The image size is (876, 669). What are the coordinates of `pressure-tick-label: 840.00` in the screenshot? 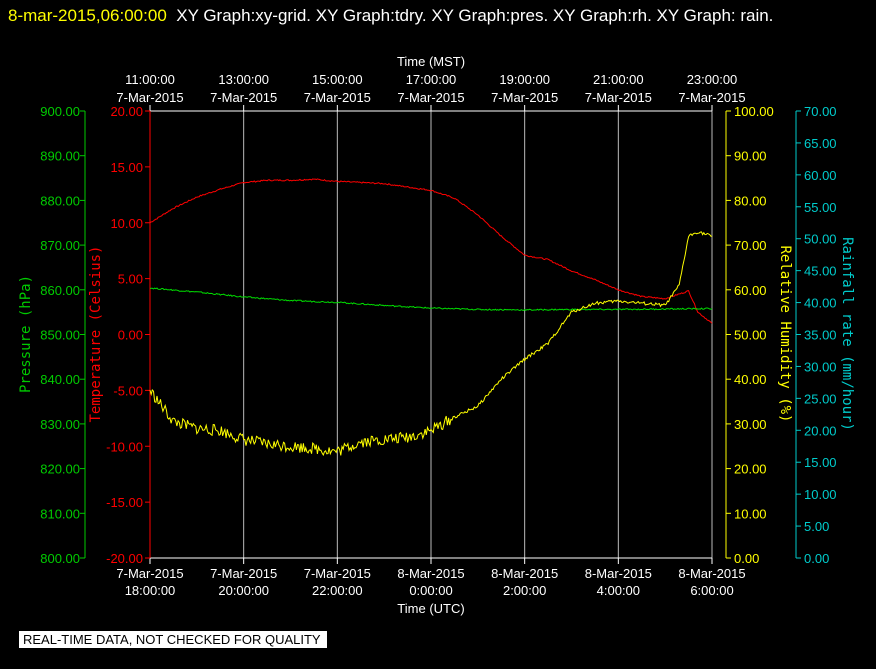 It's located at (60, 379).